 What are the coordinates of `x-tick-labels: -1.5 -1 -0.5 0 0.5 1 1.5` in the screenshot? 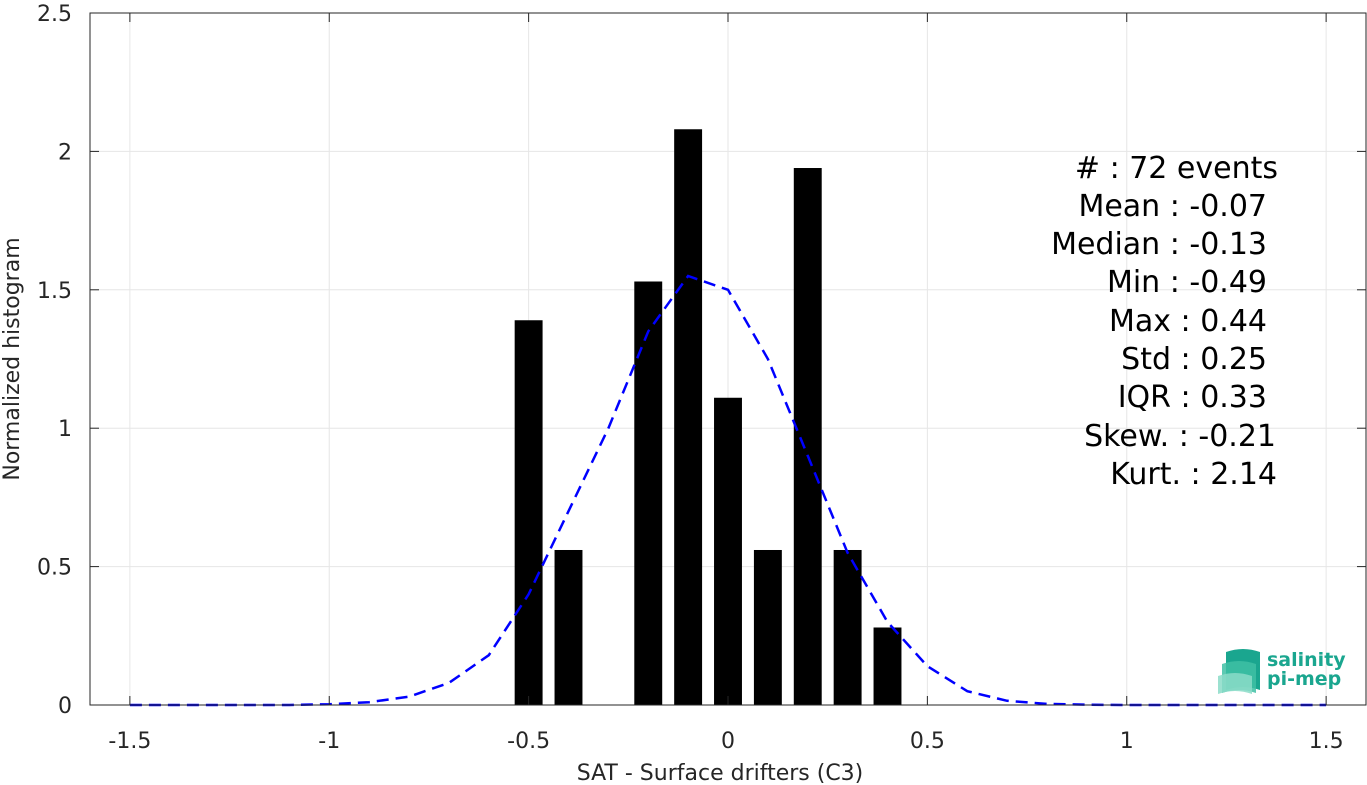 It's located at (725, 741).